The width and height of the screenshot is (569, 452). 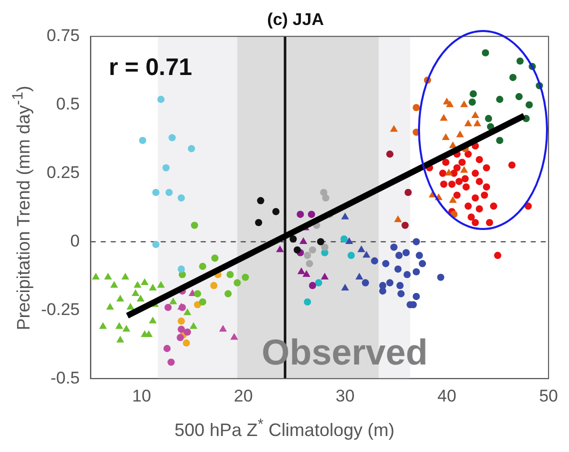 What do you see at coordinates (295, 19) in the screenshot?
I see `chart-title: (c) JJA` at bounding box center [295, 19].